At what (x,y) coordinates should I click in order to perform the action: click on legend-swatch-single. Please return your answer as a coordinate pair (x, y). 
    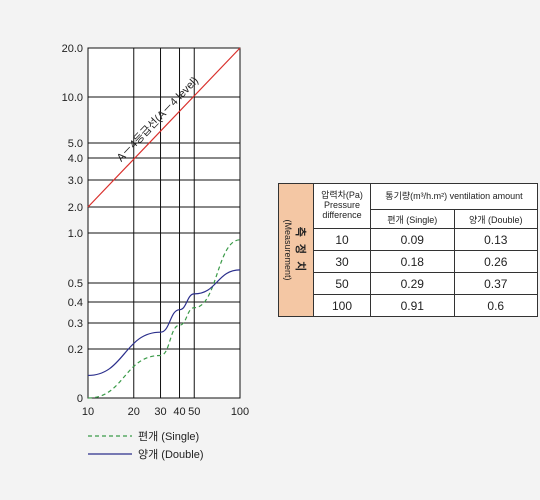
    Looking at the image, I should click on (110, 436).